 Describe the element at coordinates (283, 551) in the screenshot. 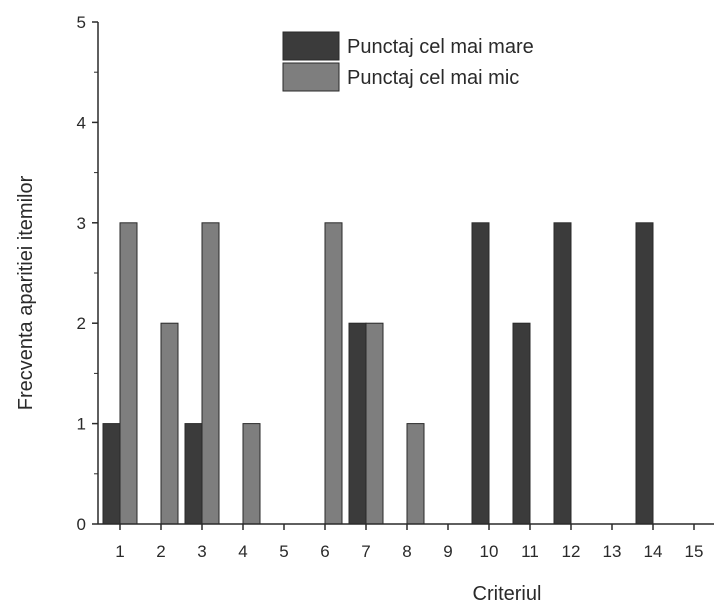

I see `x-tick-label: 5` at that location.